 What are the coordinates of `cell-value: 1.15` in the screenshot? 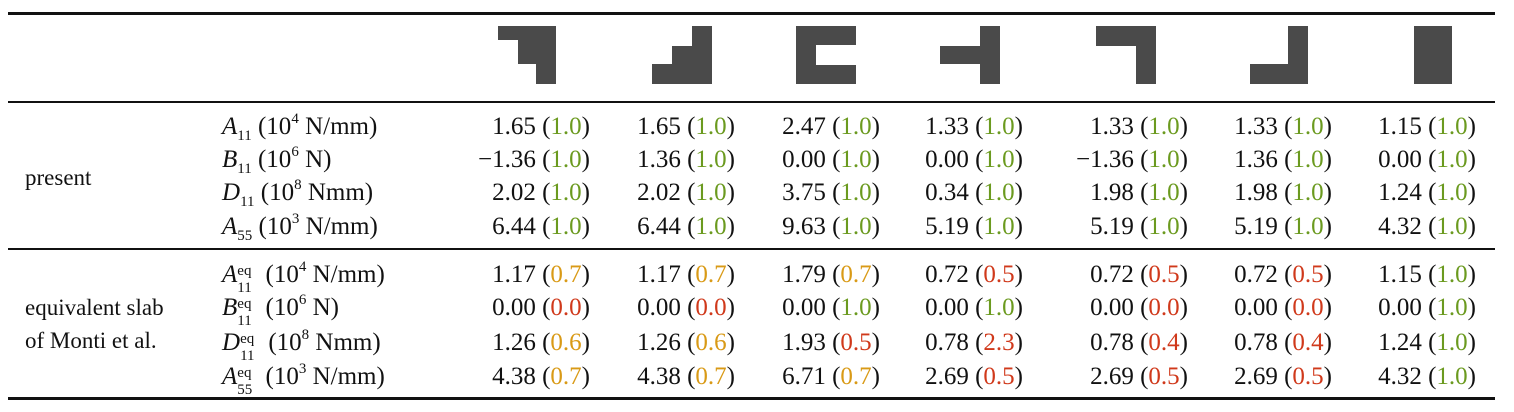 It's located at (1403, 274).